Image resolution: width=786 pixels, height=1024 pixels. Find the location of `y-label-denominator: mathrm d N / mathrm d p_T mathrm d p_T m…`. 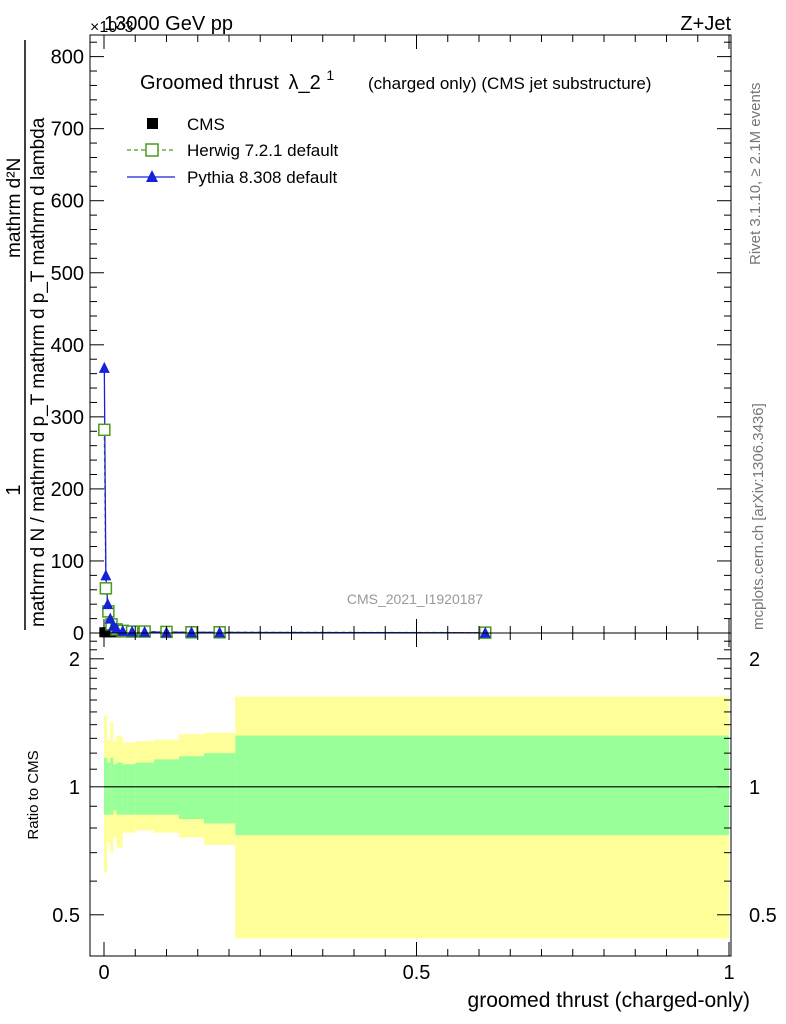

y-label-denominator: mathrm d N / mathrm d p_T mathrm d p_T m… is located at coordinates (38, 372).